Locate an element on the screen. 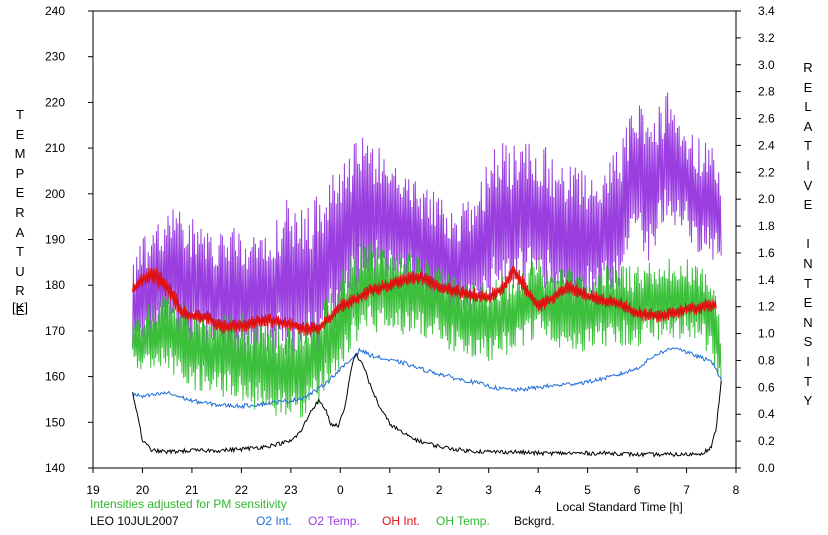 Image resolution: width=828 pixels, height=535 pixels. y-right-tick-label: 0.0 is located at coordinates (766, 468).